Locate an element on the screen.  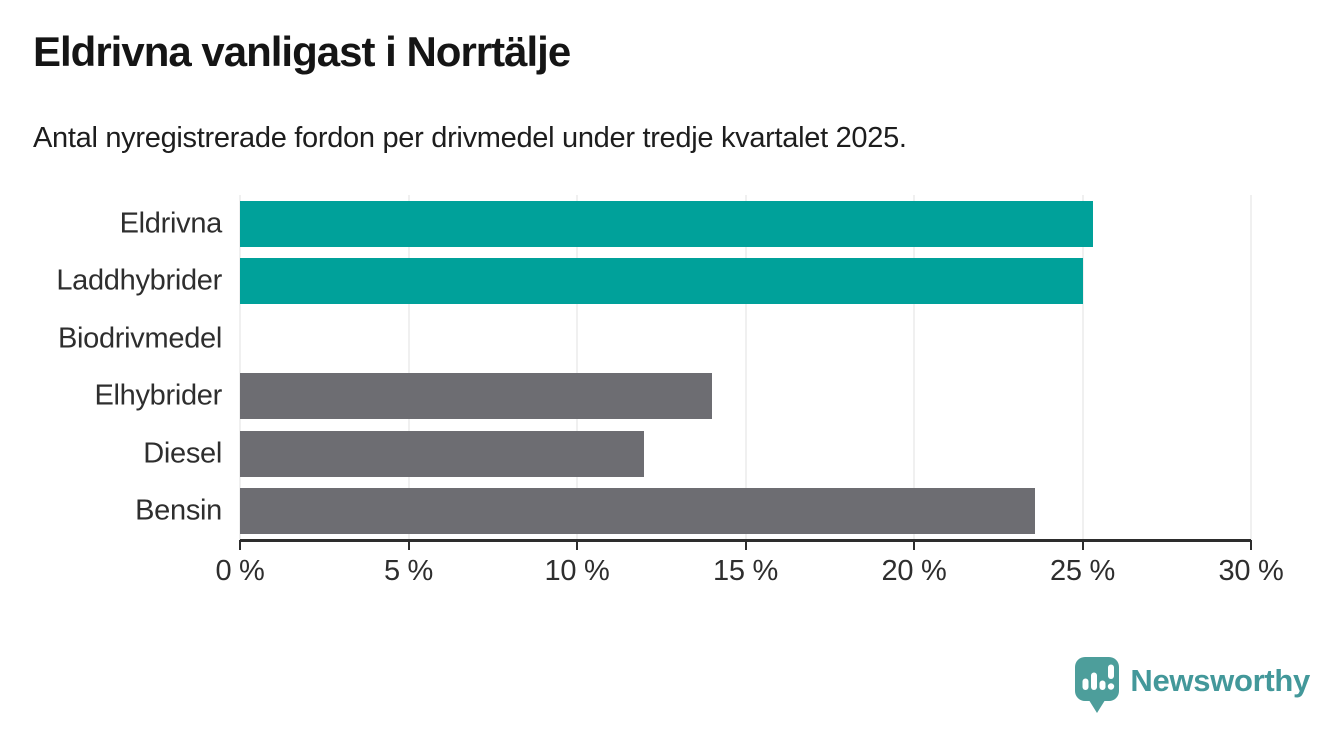
bar-row: Bensin is located at coordinates (693, 512).